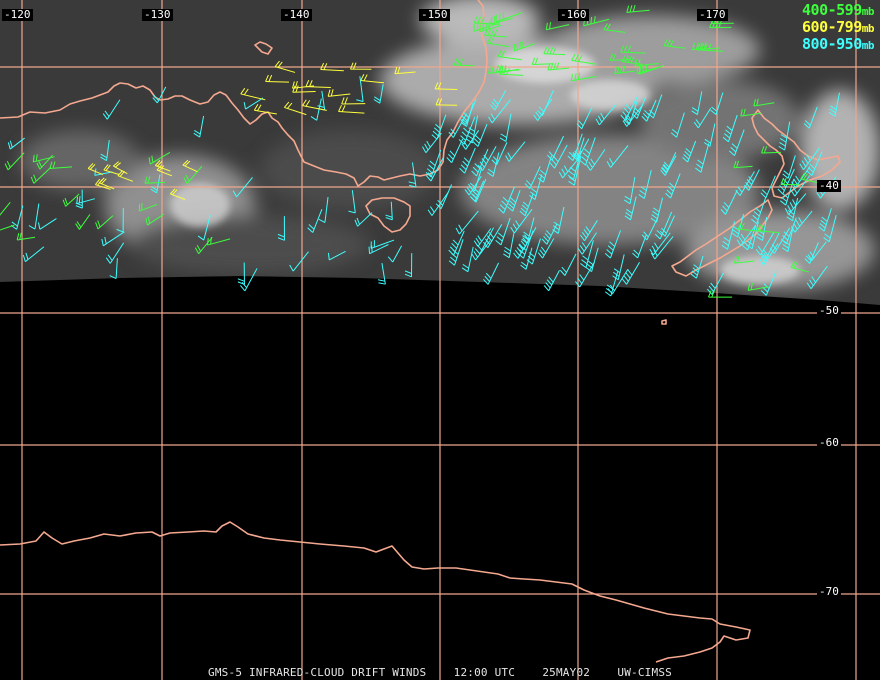  I want to click on longitude-label: -140, so click(296, 14).